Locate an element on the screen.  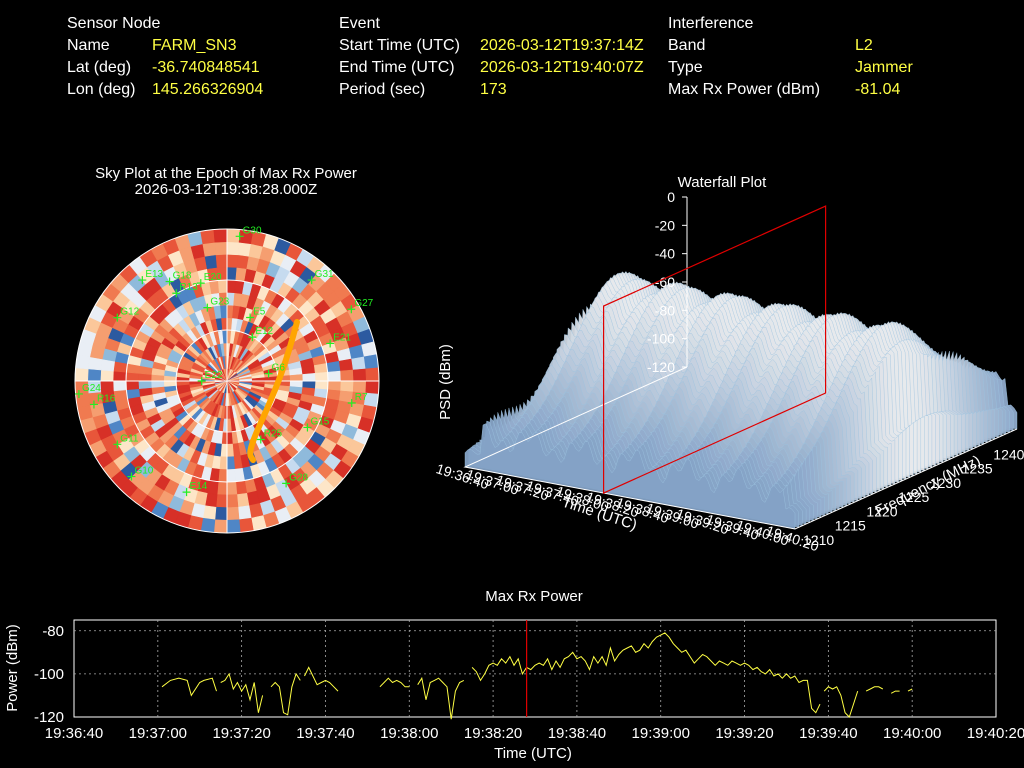
satellite-label: G11 is located at coordinates (129, 438).